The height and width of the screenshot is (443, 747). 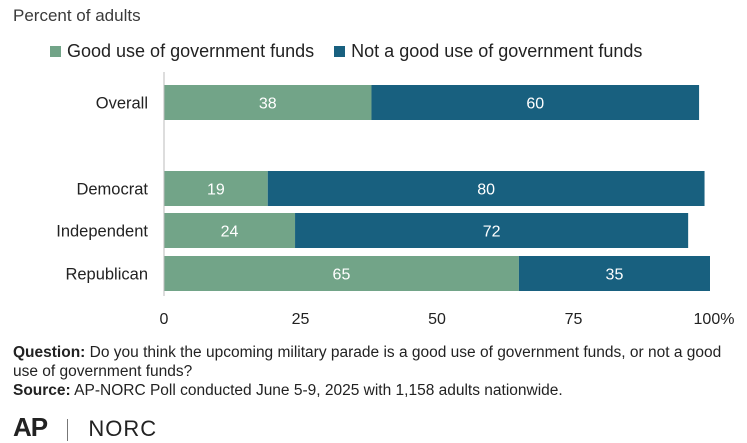 I want to click on bar-democrat-not-good, so click(x=486, y=188).